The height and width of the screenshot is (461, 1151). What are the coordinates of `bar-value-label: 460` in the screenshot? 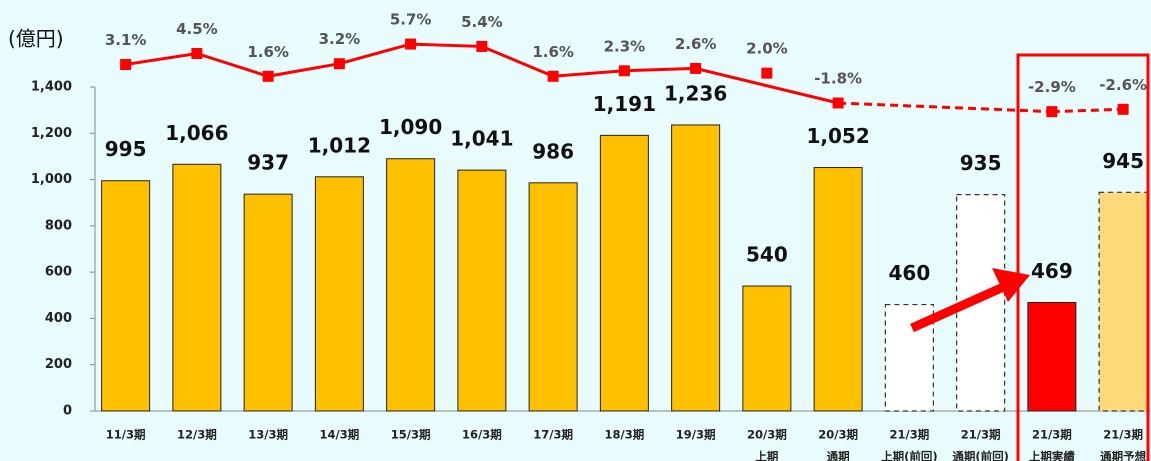 It's located at (910, 273).